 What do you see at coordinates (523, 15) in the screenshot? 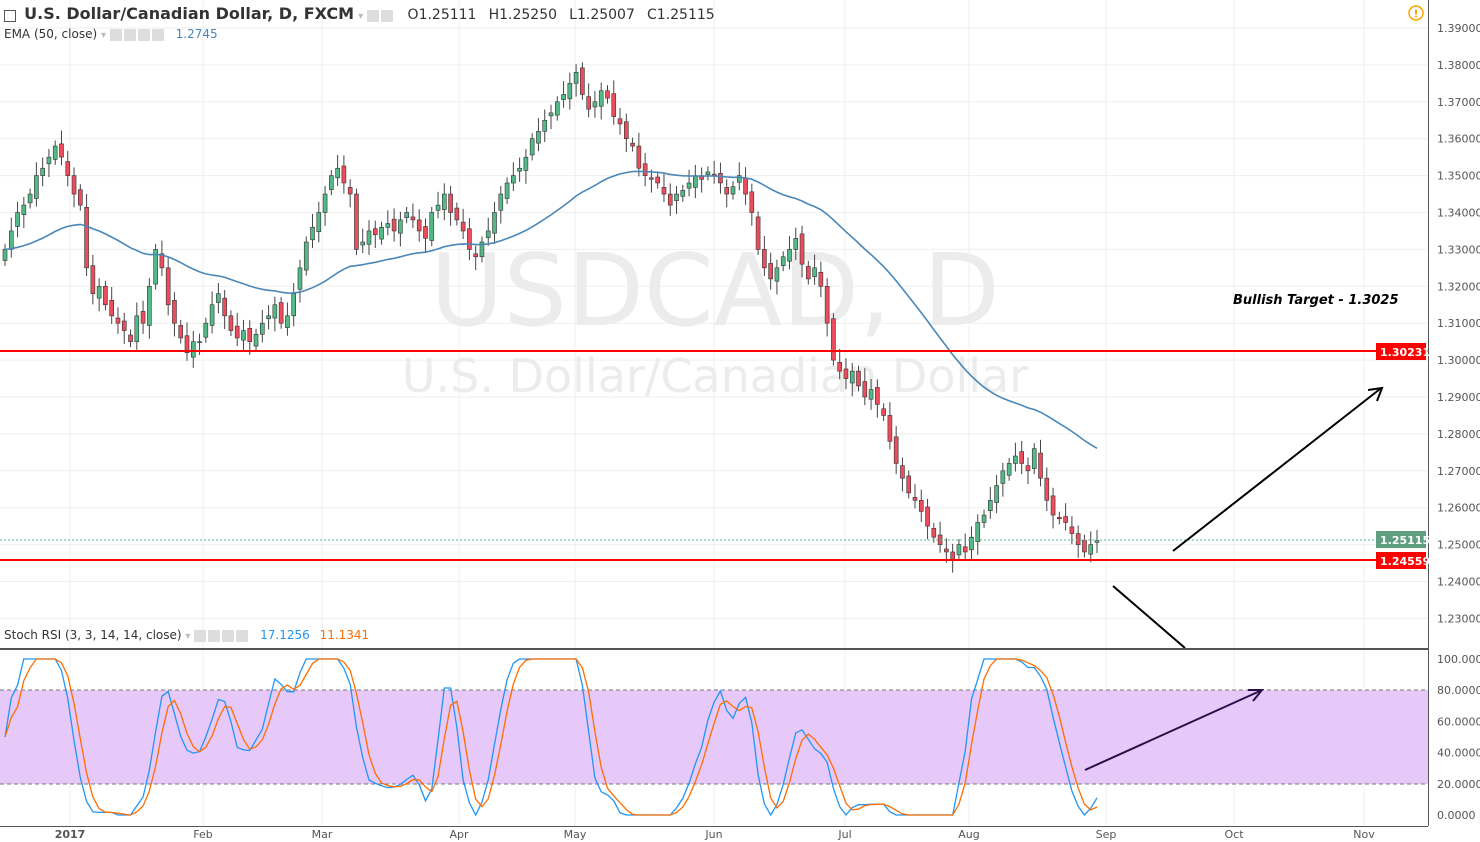
I see `high-value: H1.25250` at bounding box center [523, 15].